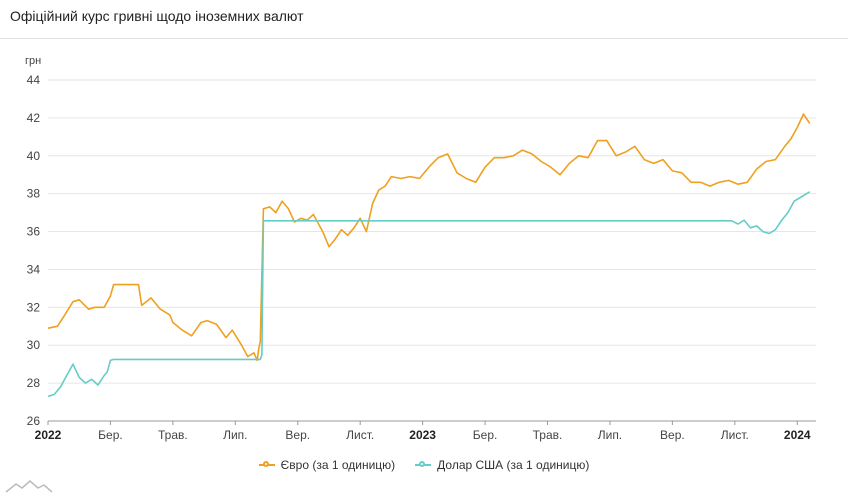  Describe the element at coordinates (338, 465) in the screenshot. I see `legend-label-euro: Євро (за 1 одиницю)` at that location.